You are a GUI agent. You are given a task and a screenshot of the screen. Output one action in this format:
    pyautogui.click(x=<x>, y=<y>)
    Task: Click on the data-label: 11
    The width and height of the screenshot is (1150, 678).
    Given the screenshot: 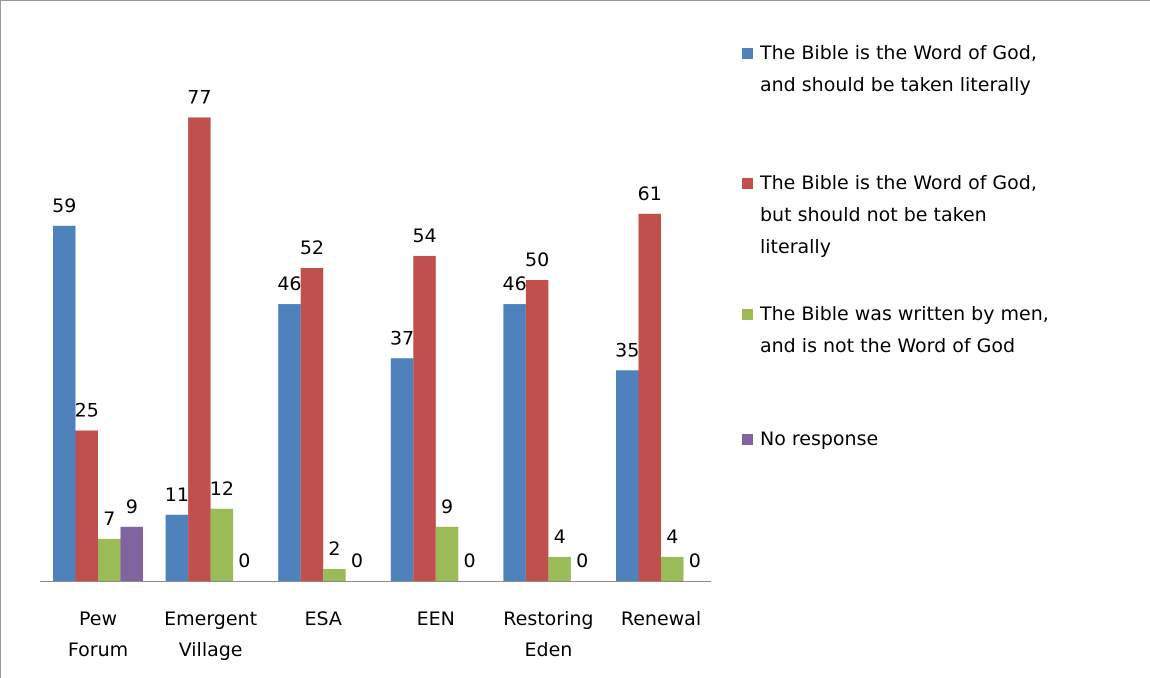 What is the action you would take?
    pyautogui.click(x=177, y=495)
    